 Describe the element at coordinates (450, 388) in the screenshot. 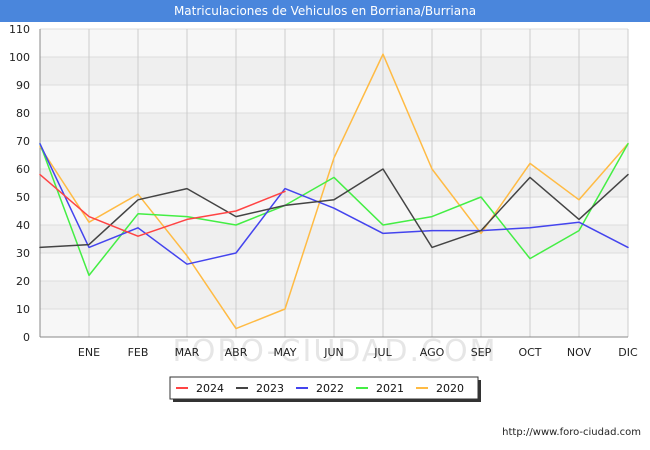

I see `legend-label-2020: 2020` at that location.